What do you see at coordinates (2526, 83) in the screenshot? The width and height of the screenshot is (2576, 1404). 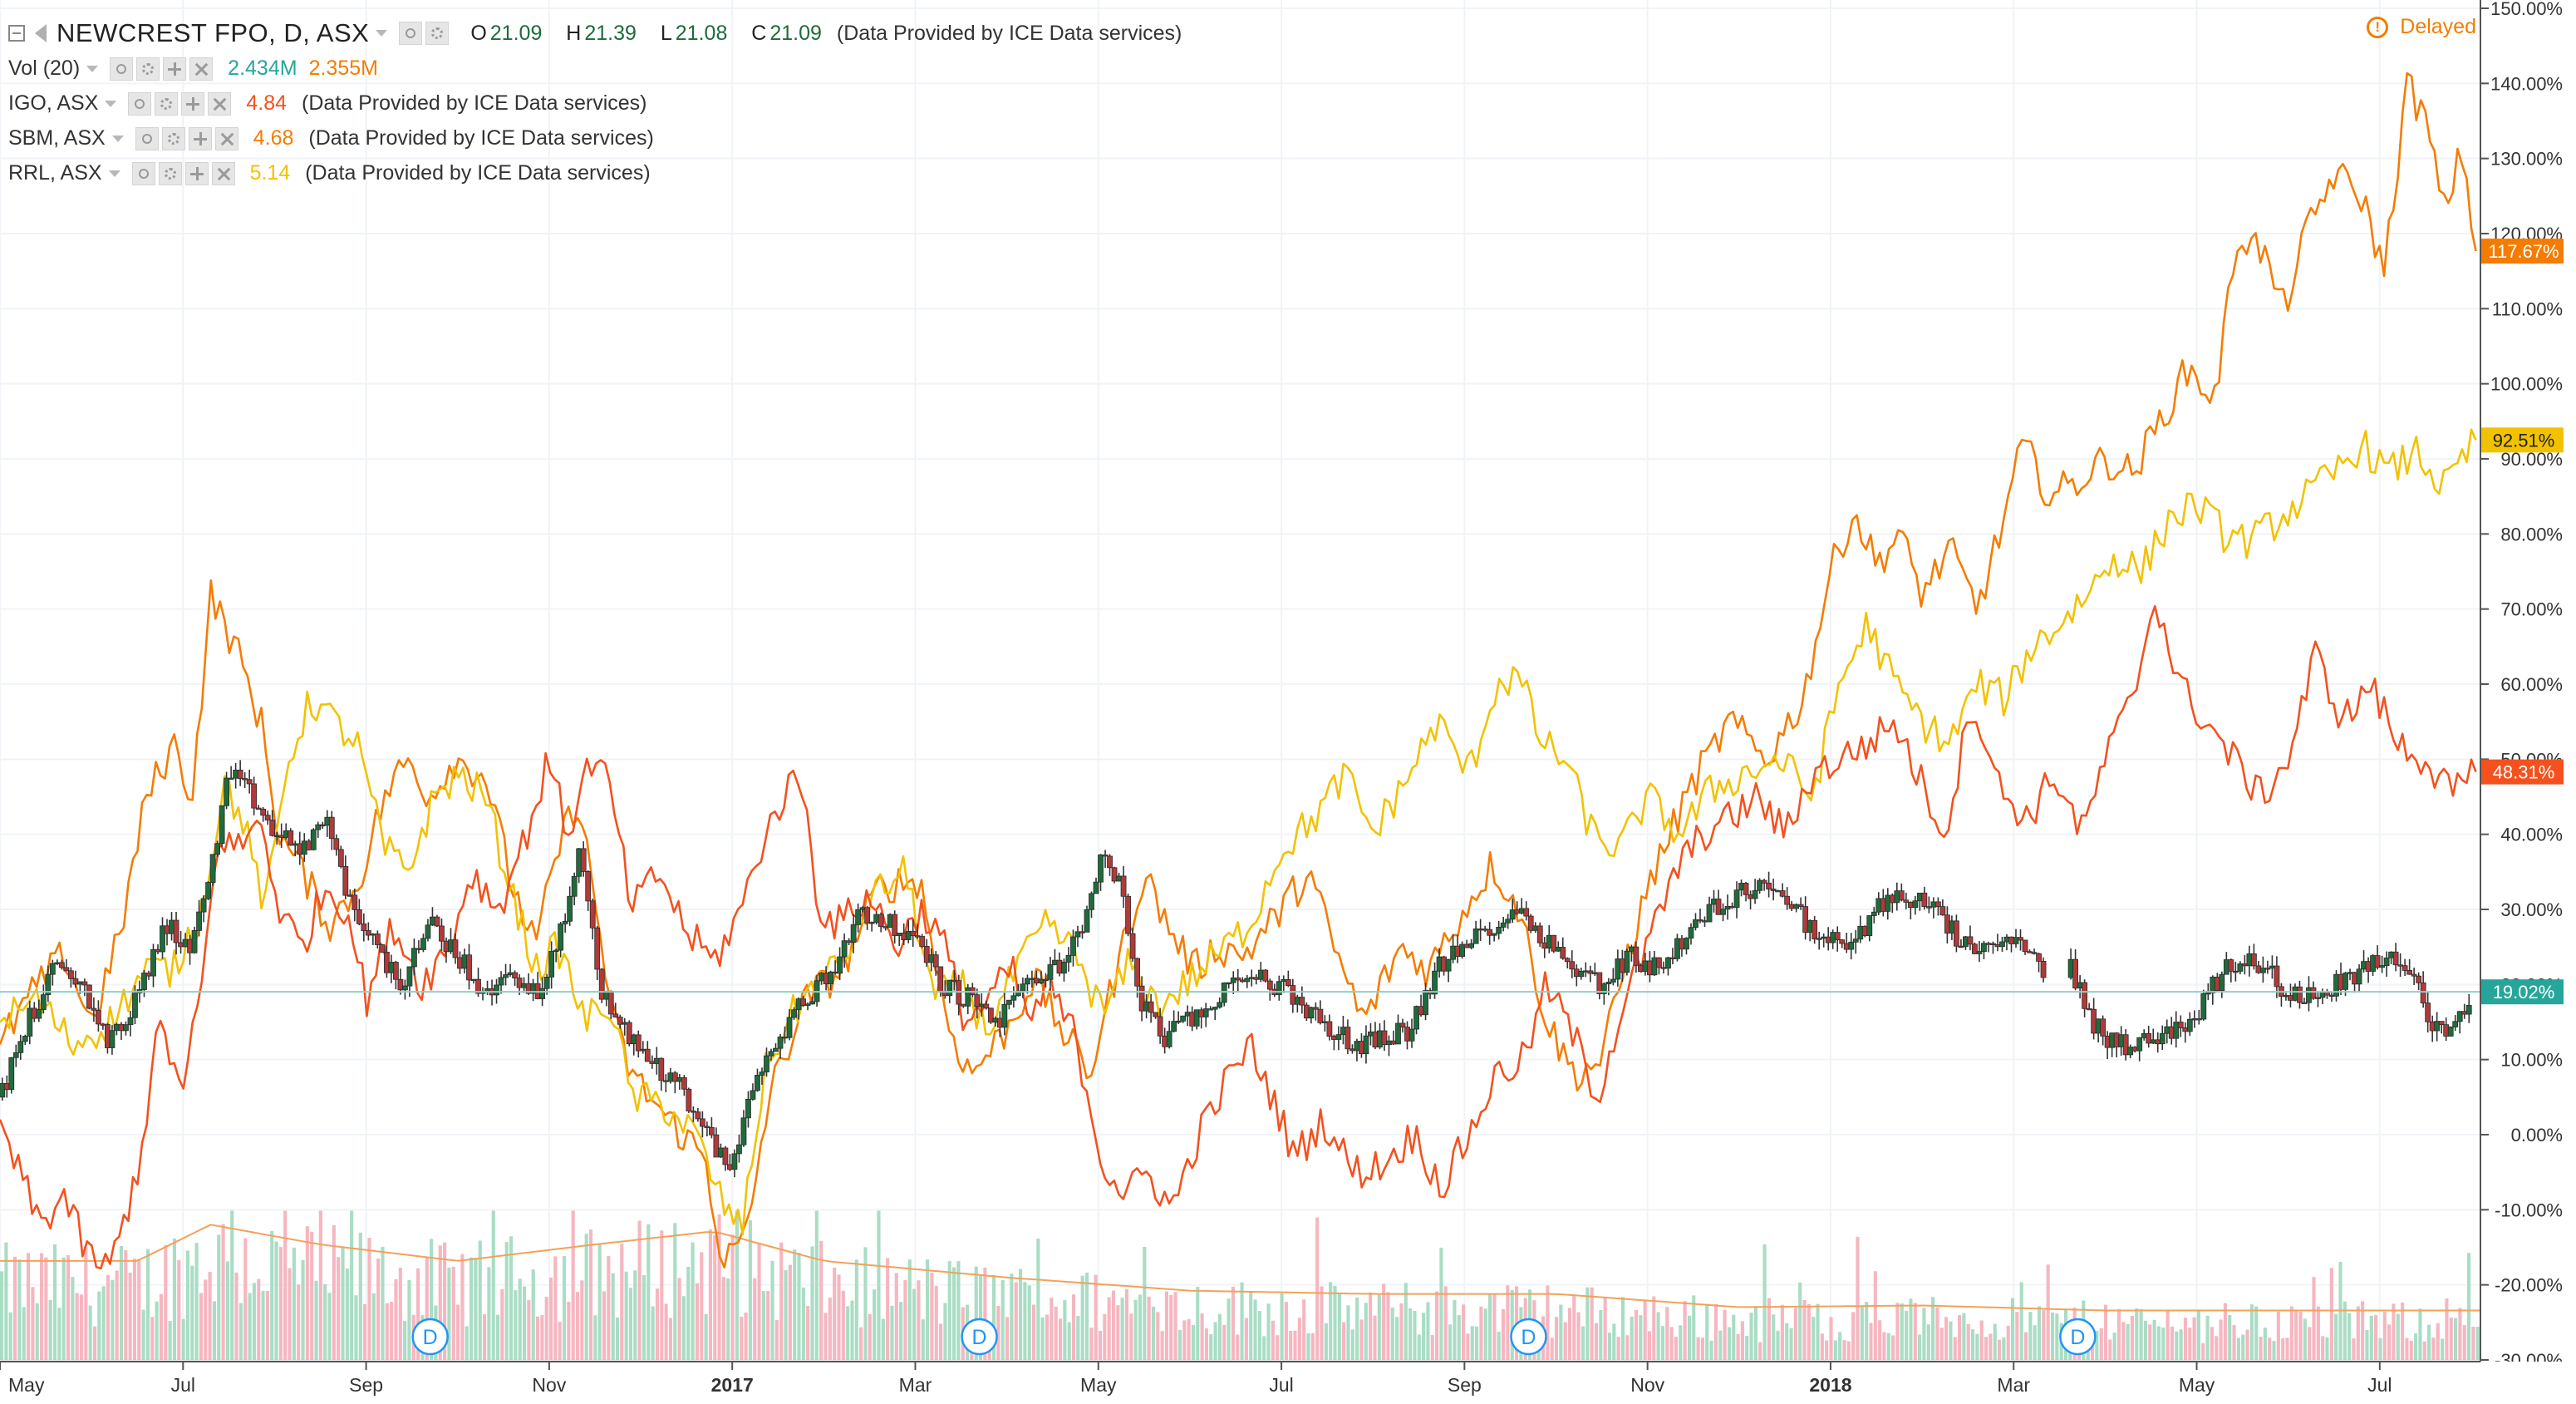 I see `price-tick-label: 140.00%` at bounding box center [2526, 83].